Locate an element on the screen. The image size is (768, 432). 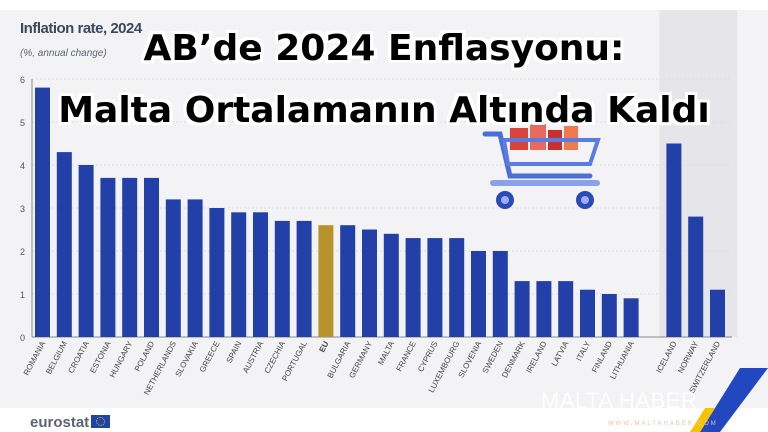
x-tick-label: SPAIN is located at coordinates (234, 352).